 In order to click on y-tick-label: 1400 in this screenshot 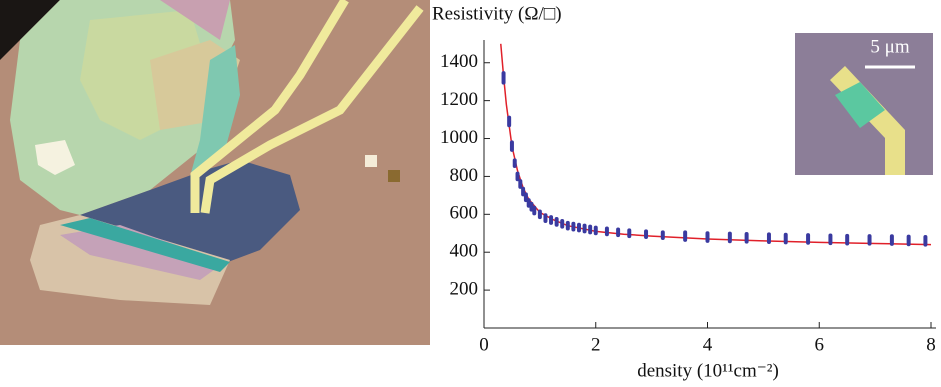, I will do `click(459, 61)`.